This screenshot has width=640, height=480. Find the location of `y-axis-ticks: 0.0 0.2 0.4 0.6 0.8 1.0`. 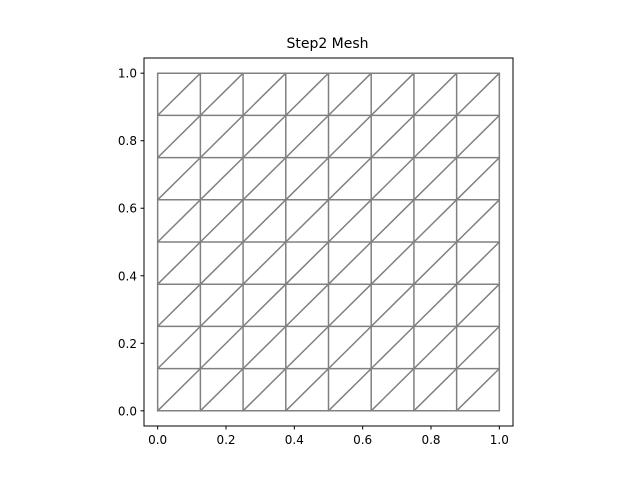

y-axis-ticks: 0.0 0.2 0.4 0.6 0.8 1.0 is located at coordinates (131, 242).